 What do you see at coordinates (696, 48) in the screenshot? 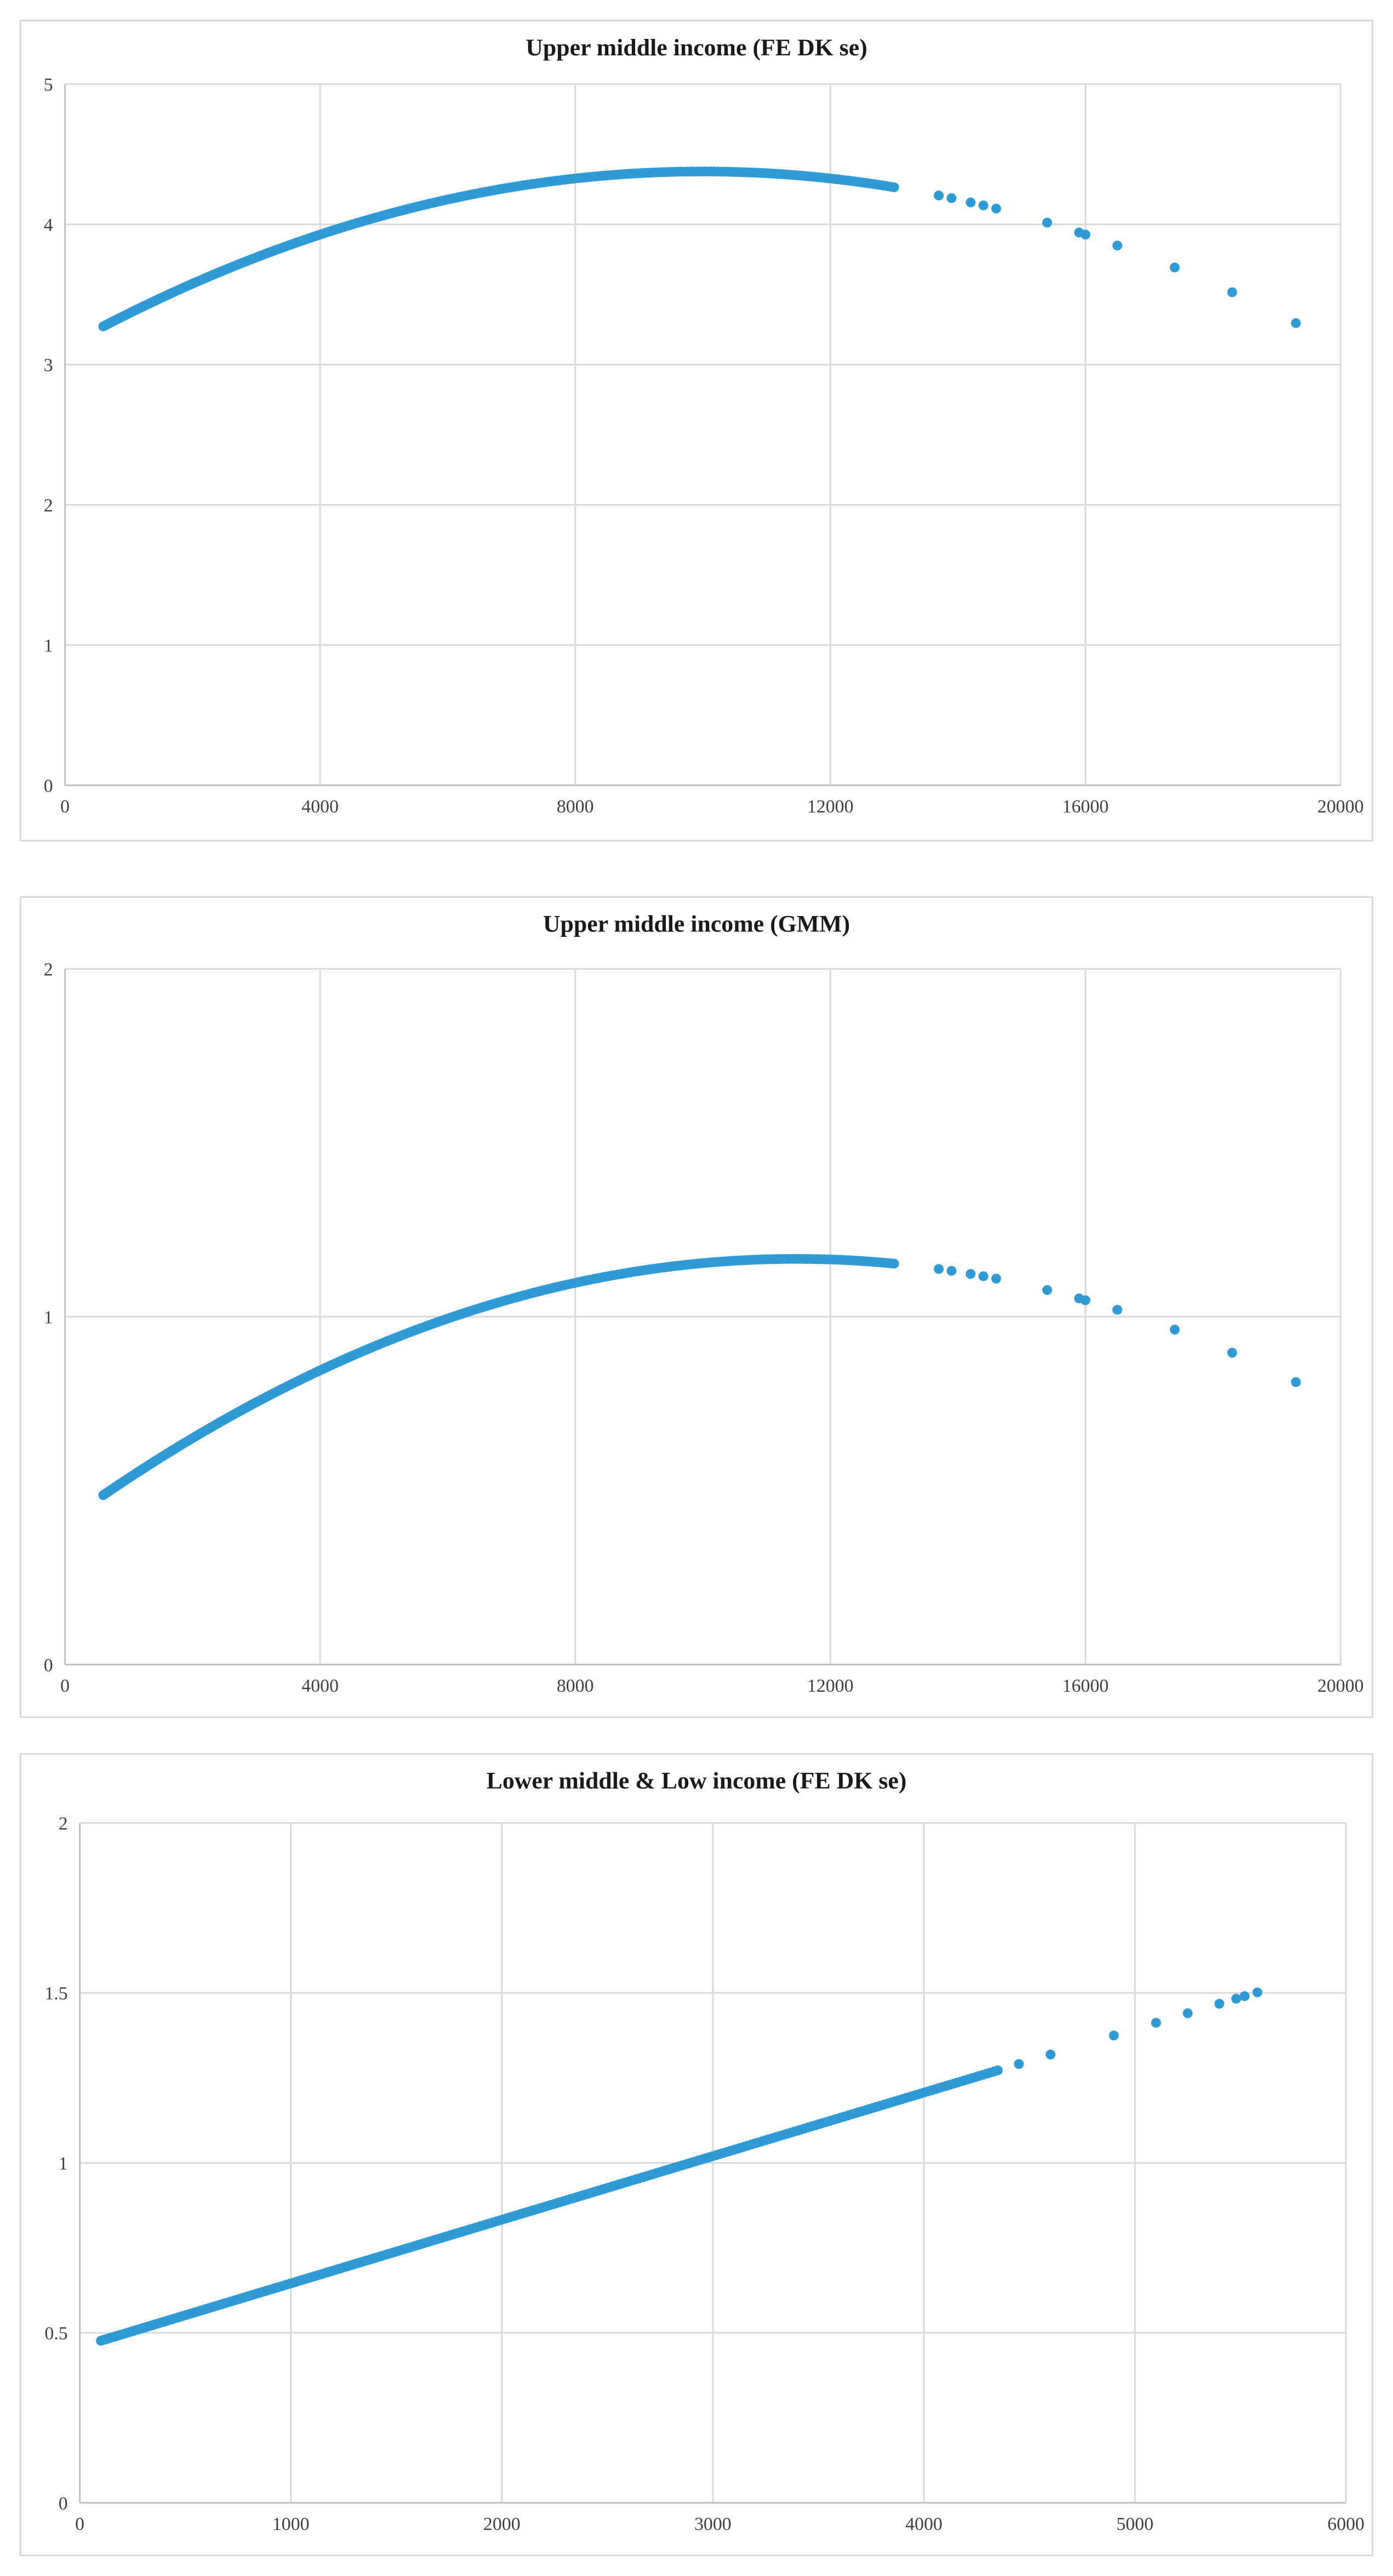
I see `chart-title: Upper middle income (FE DK se)` at bounding box center [696, 48].